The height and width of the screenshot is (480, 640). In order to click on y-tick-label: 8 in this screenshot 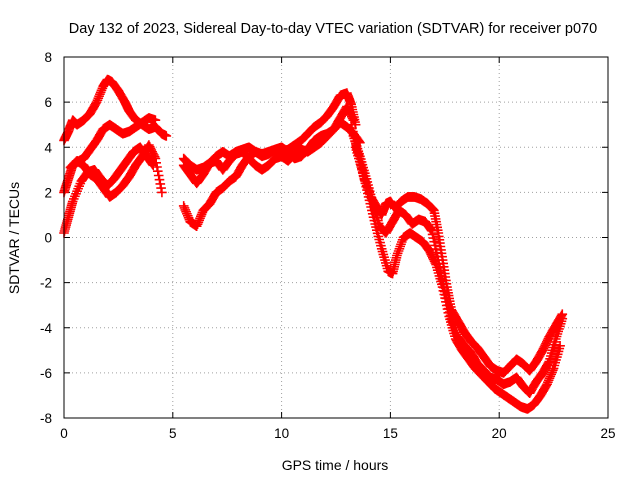, I will do `click(48, 57)`.